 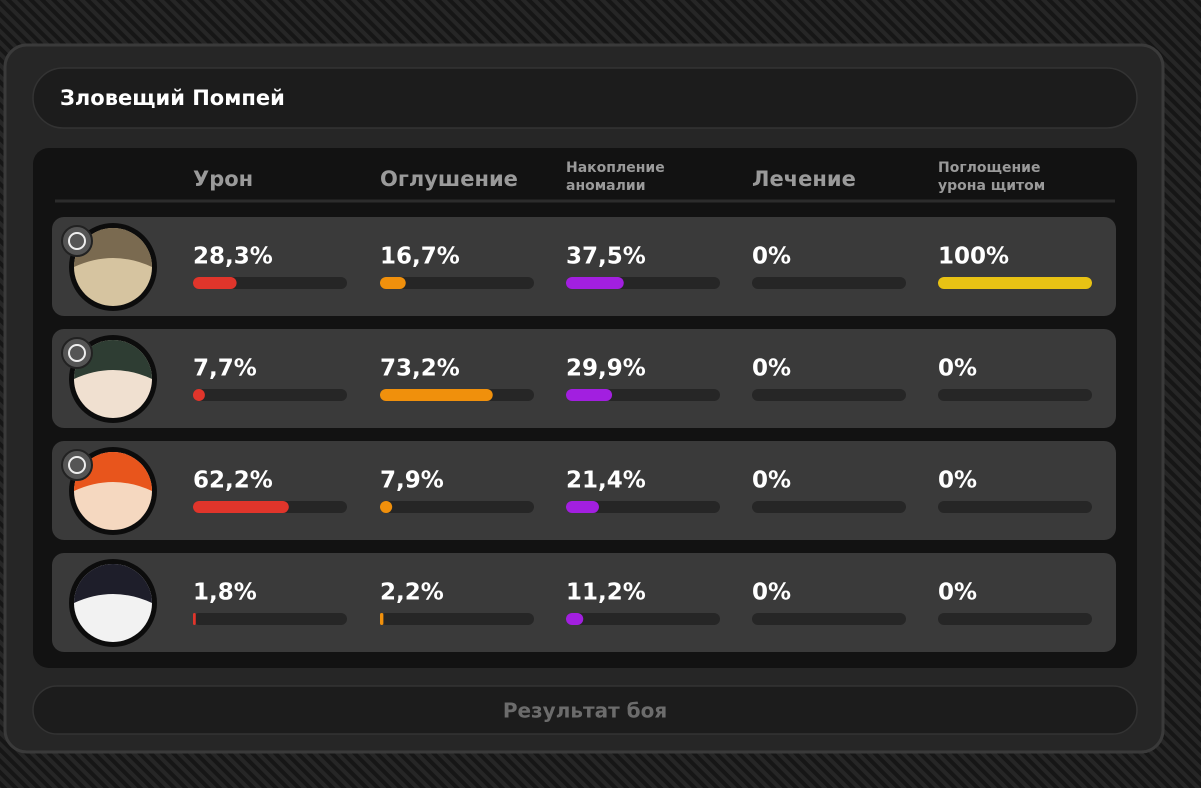 I want to click on column-header: Накопление, so click(x=615, y=168).